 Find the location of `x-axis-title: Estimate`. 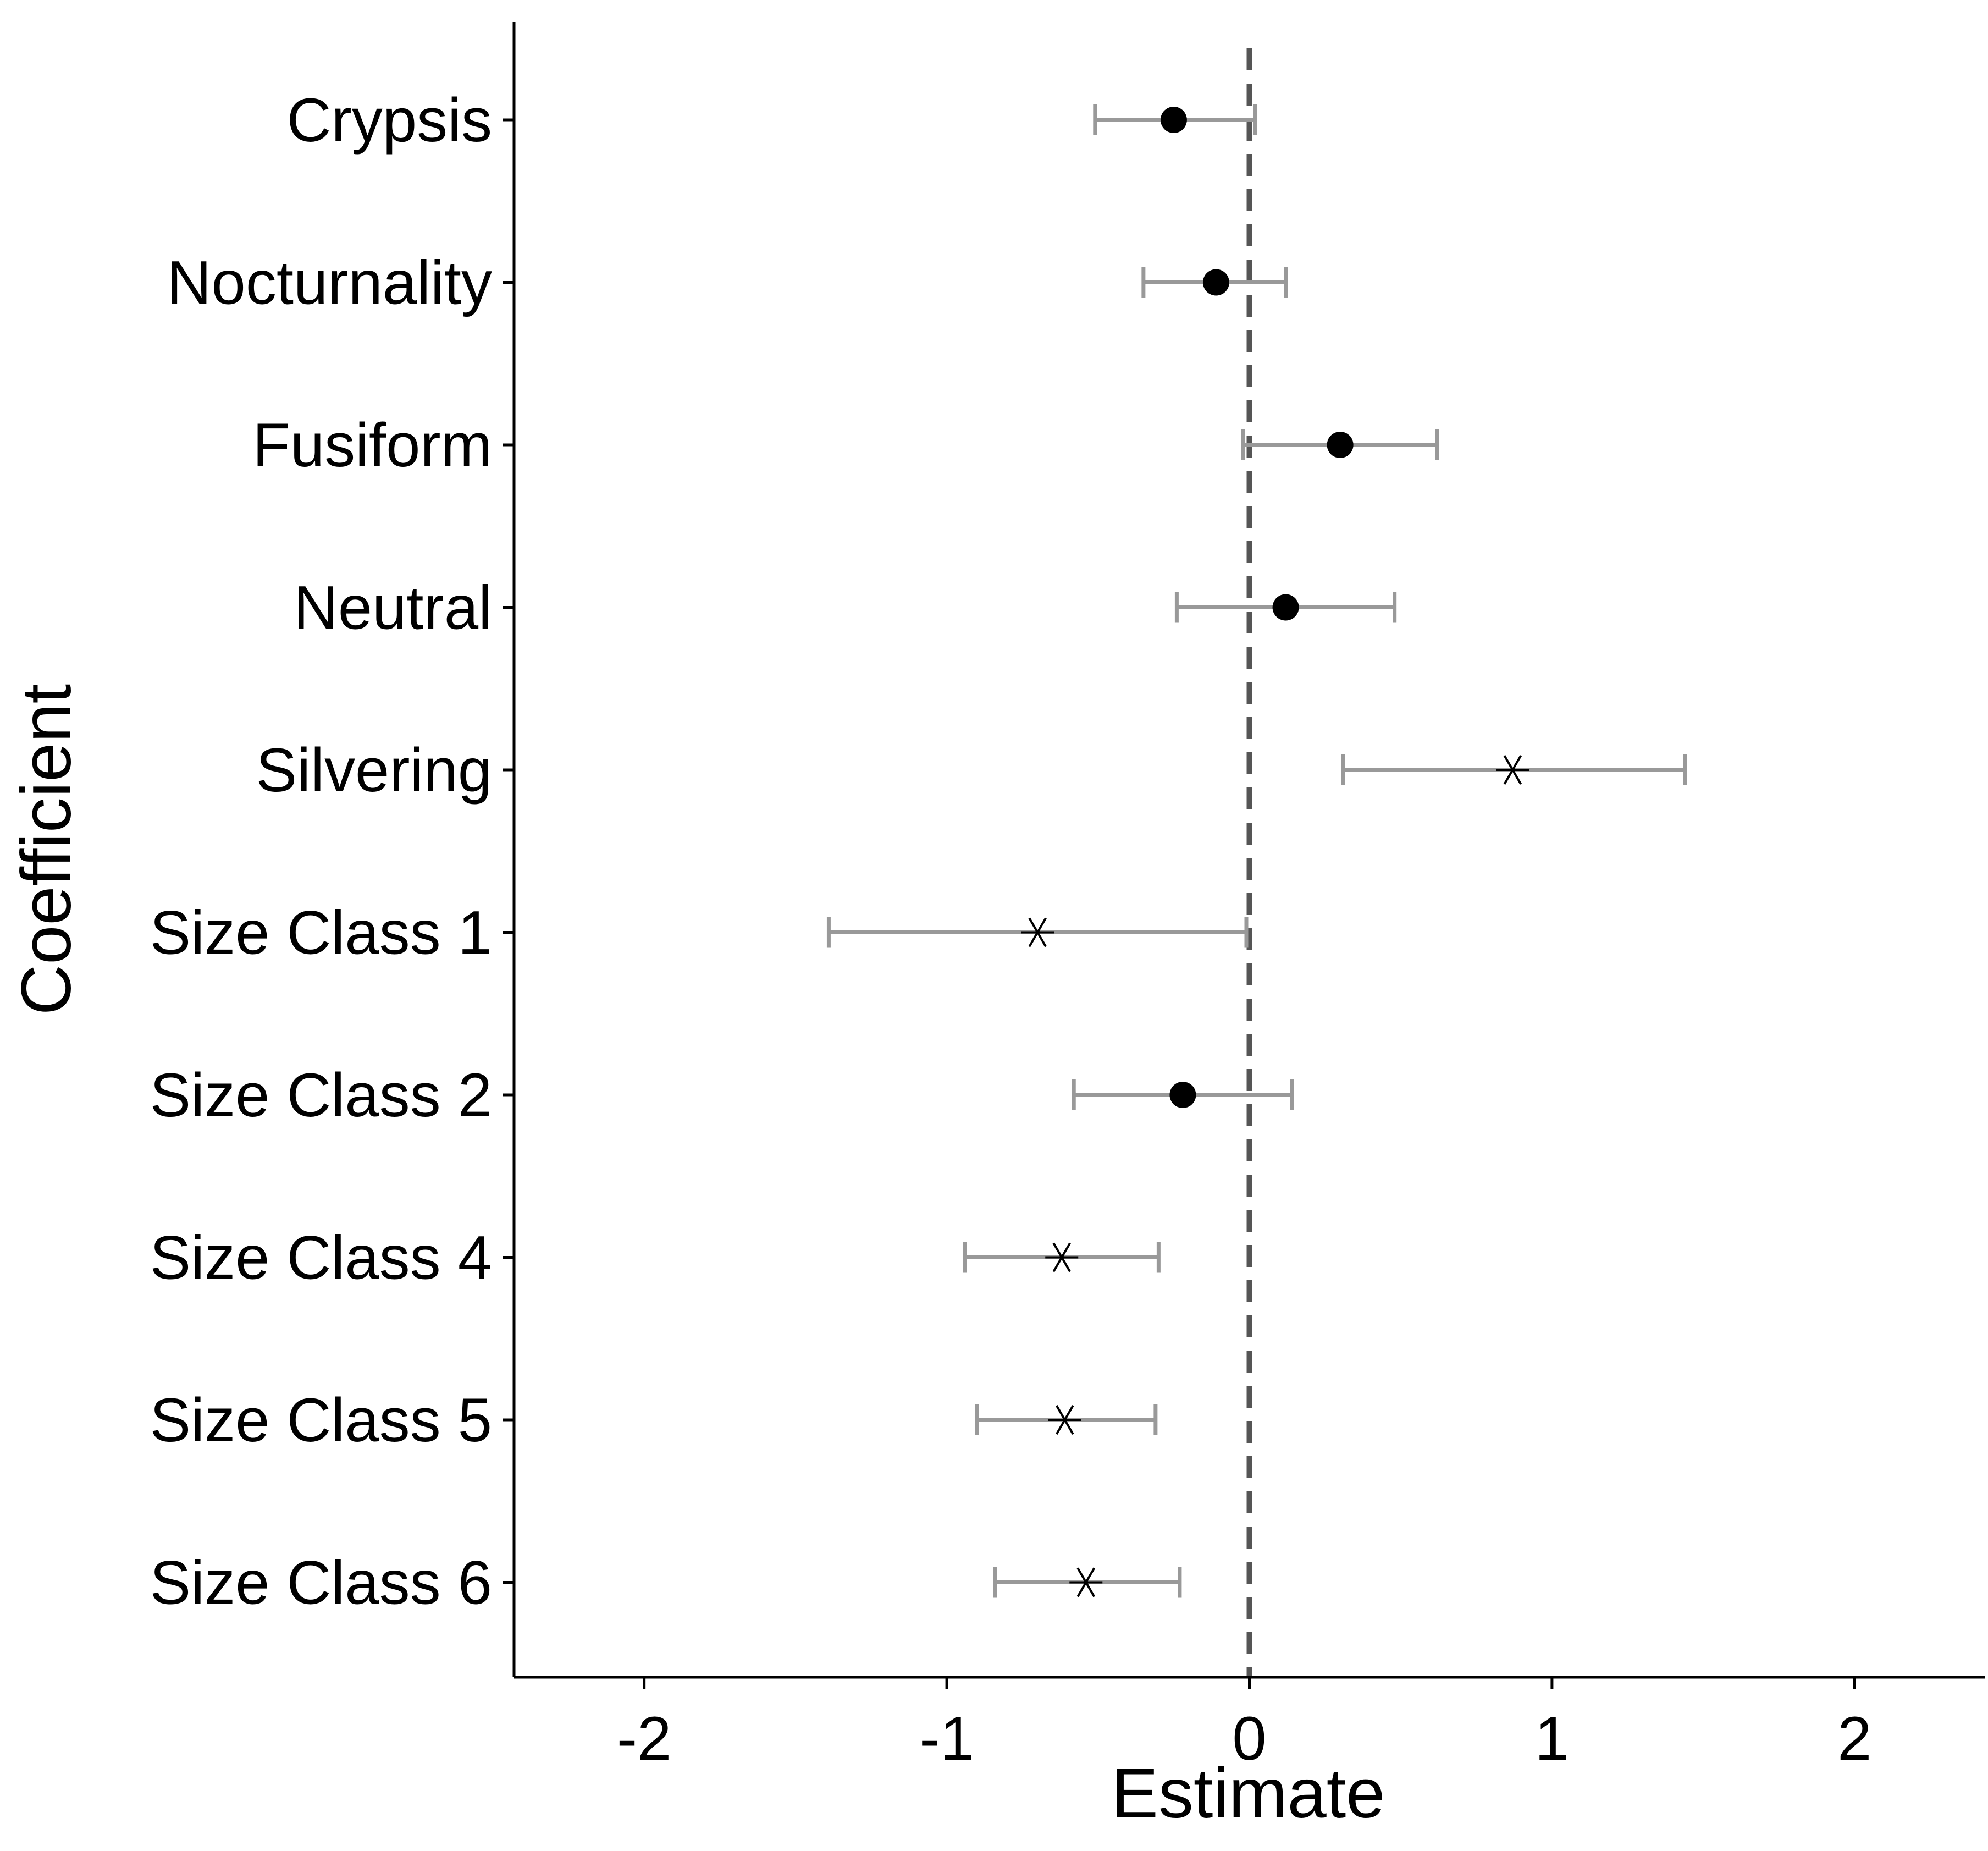

x-axis-title: Estimate is located at coordinates (1248, 1793).